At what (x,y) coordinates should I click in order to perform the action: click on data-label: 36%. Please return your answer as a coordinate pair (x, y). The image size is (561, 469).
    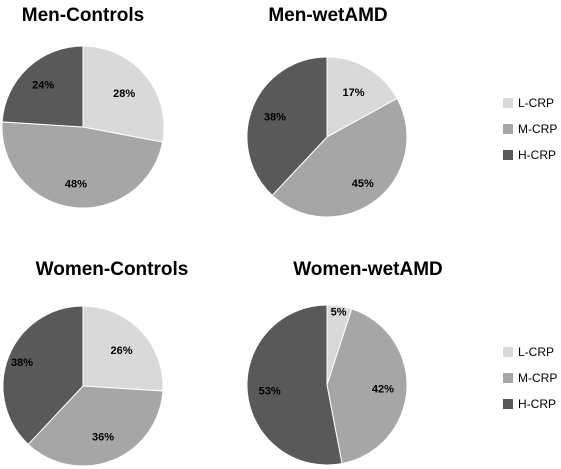
    Looking at the image, I should click on (103, 438).